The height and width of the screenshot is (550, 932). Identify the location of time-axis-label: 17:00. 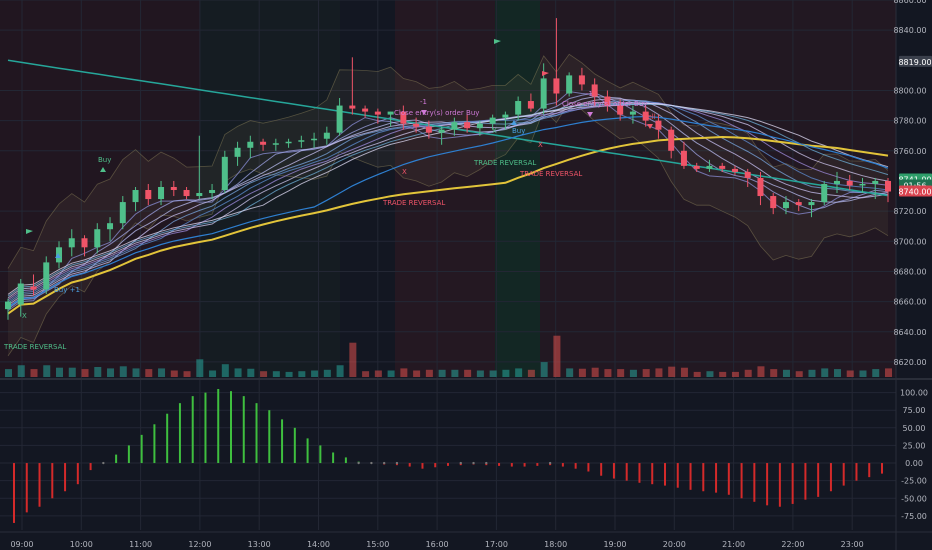
(496, 544).